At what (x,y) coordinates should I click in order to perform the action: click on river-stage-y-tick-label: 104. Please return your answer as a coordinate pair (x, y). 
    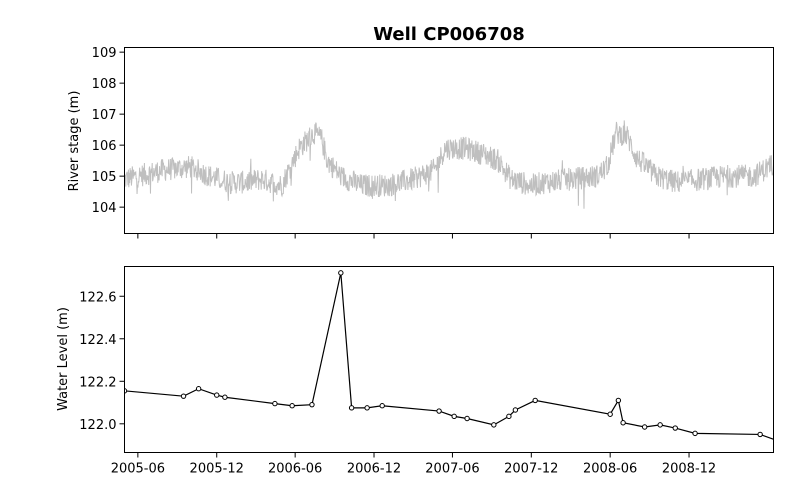
    Looking at the image, I should click on (104, 208).